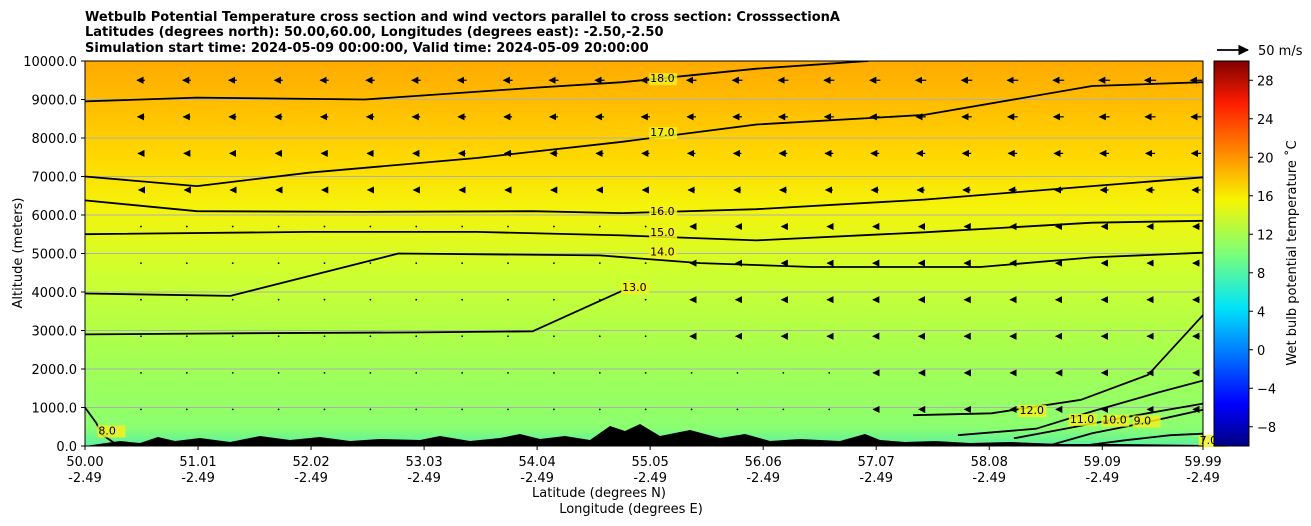 The width and height of the screenshot is (1311, 526). Describe the element at coordinates (1082, 419) in the screenshot. I see `contour-label: 11.0` at that location.